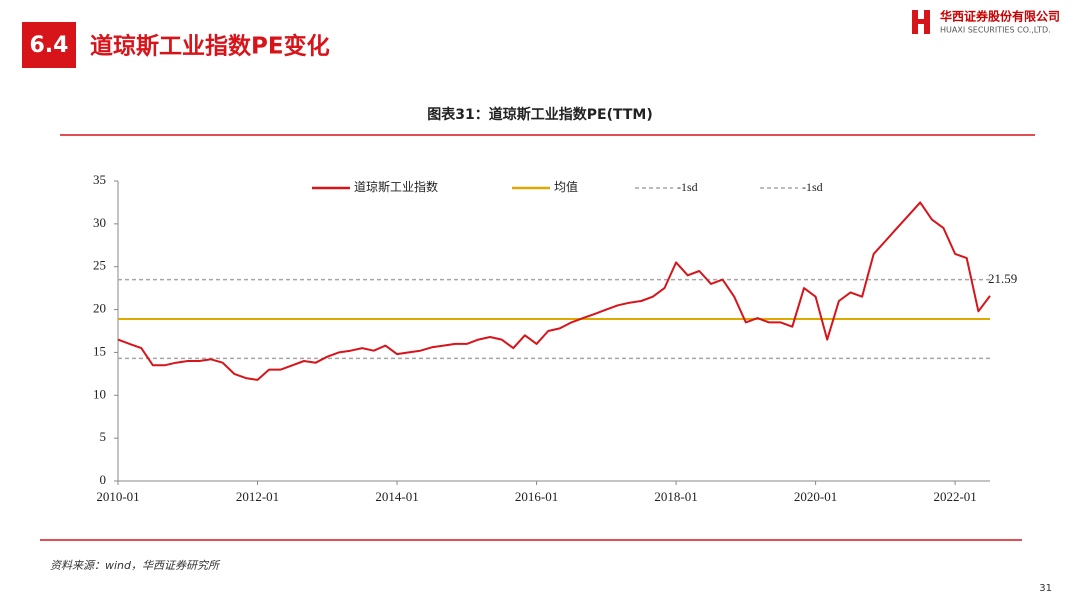  What do you see at coordinates (954, 496) in the screenshot?
I see `x-tick-label: 2022-01` at bounding box center [954, 496].